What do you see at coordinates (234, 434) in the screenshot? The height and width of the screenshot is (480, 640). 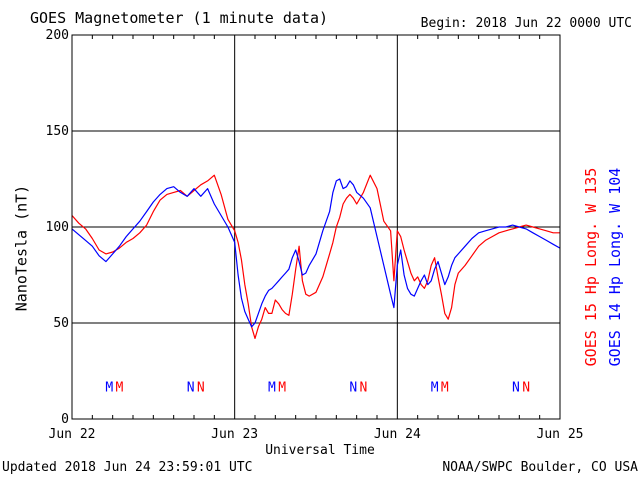 I see `x-tick-label: Jun 23` at bounding box center [234, 434].